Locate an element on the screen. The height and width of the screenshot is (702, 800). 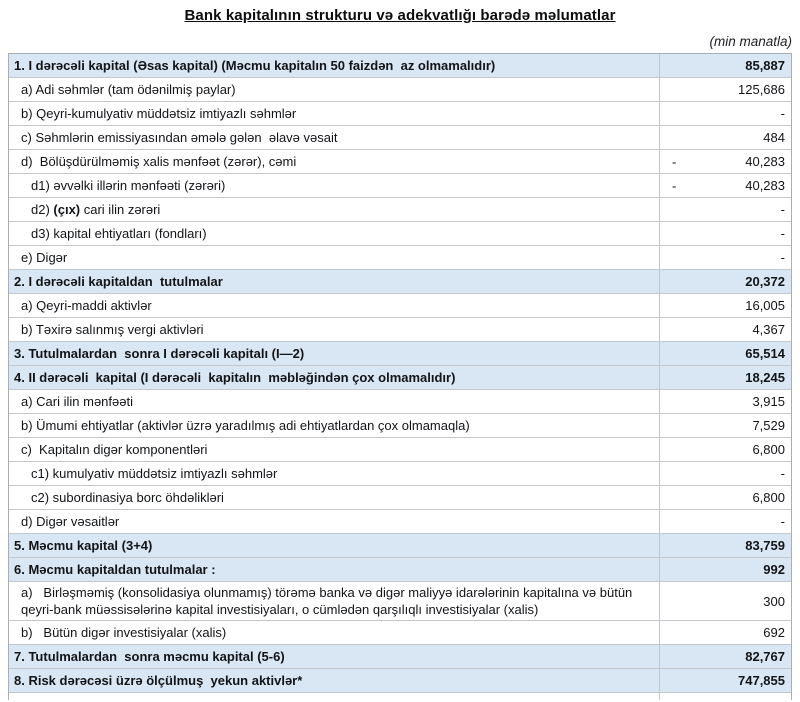
table-row: d2) (çıx) cari ilin zərəri - is located at coordinates (400, 210).